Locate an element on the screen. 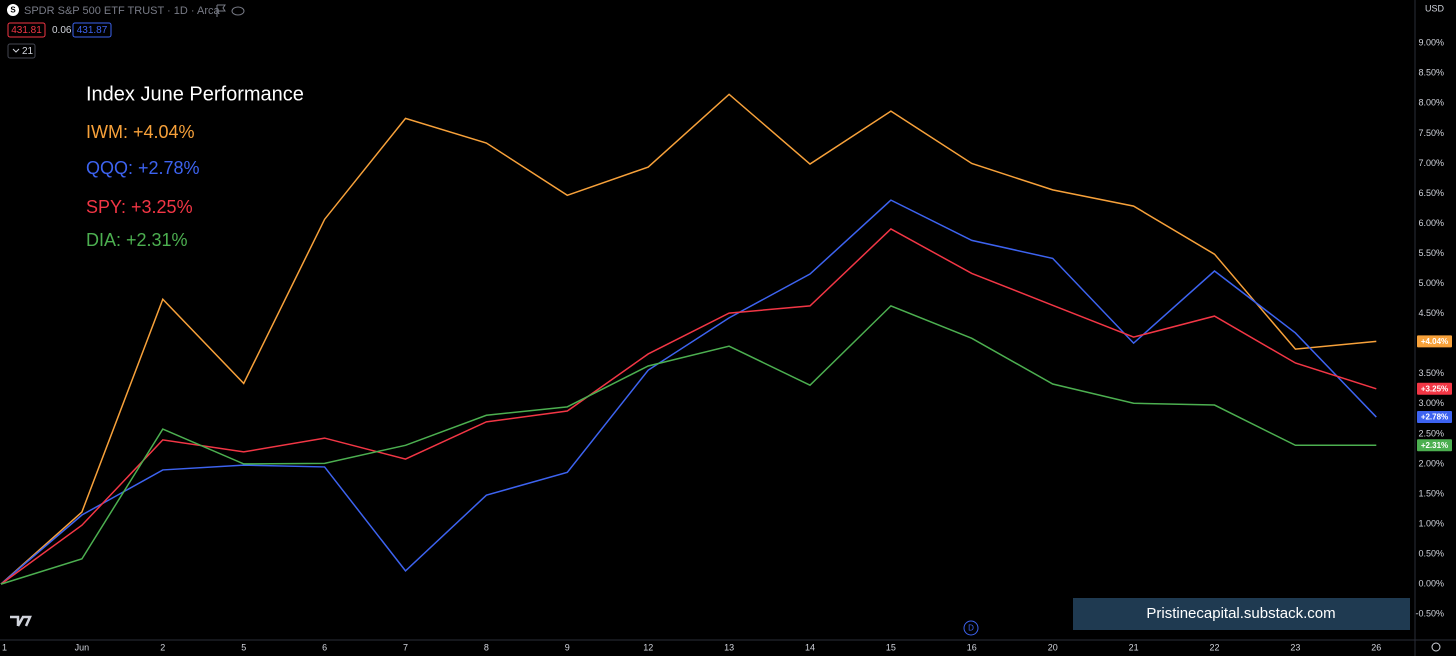 This screenshot has width=1456, height=656. ask-box is located at coordinates (92, 30).